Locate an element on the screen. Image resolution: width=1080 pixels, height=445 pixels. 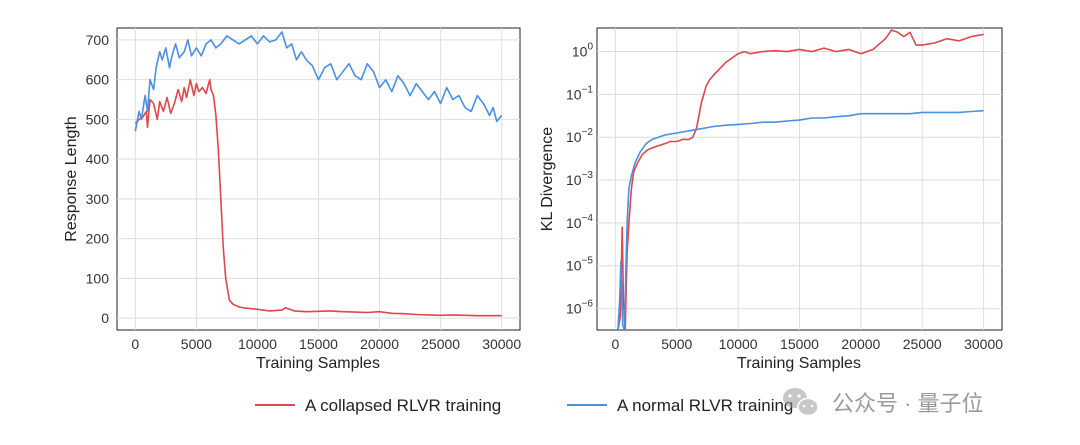
y-tick-label: 10⁻⁶ is located at coordinates (579, 308).